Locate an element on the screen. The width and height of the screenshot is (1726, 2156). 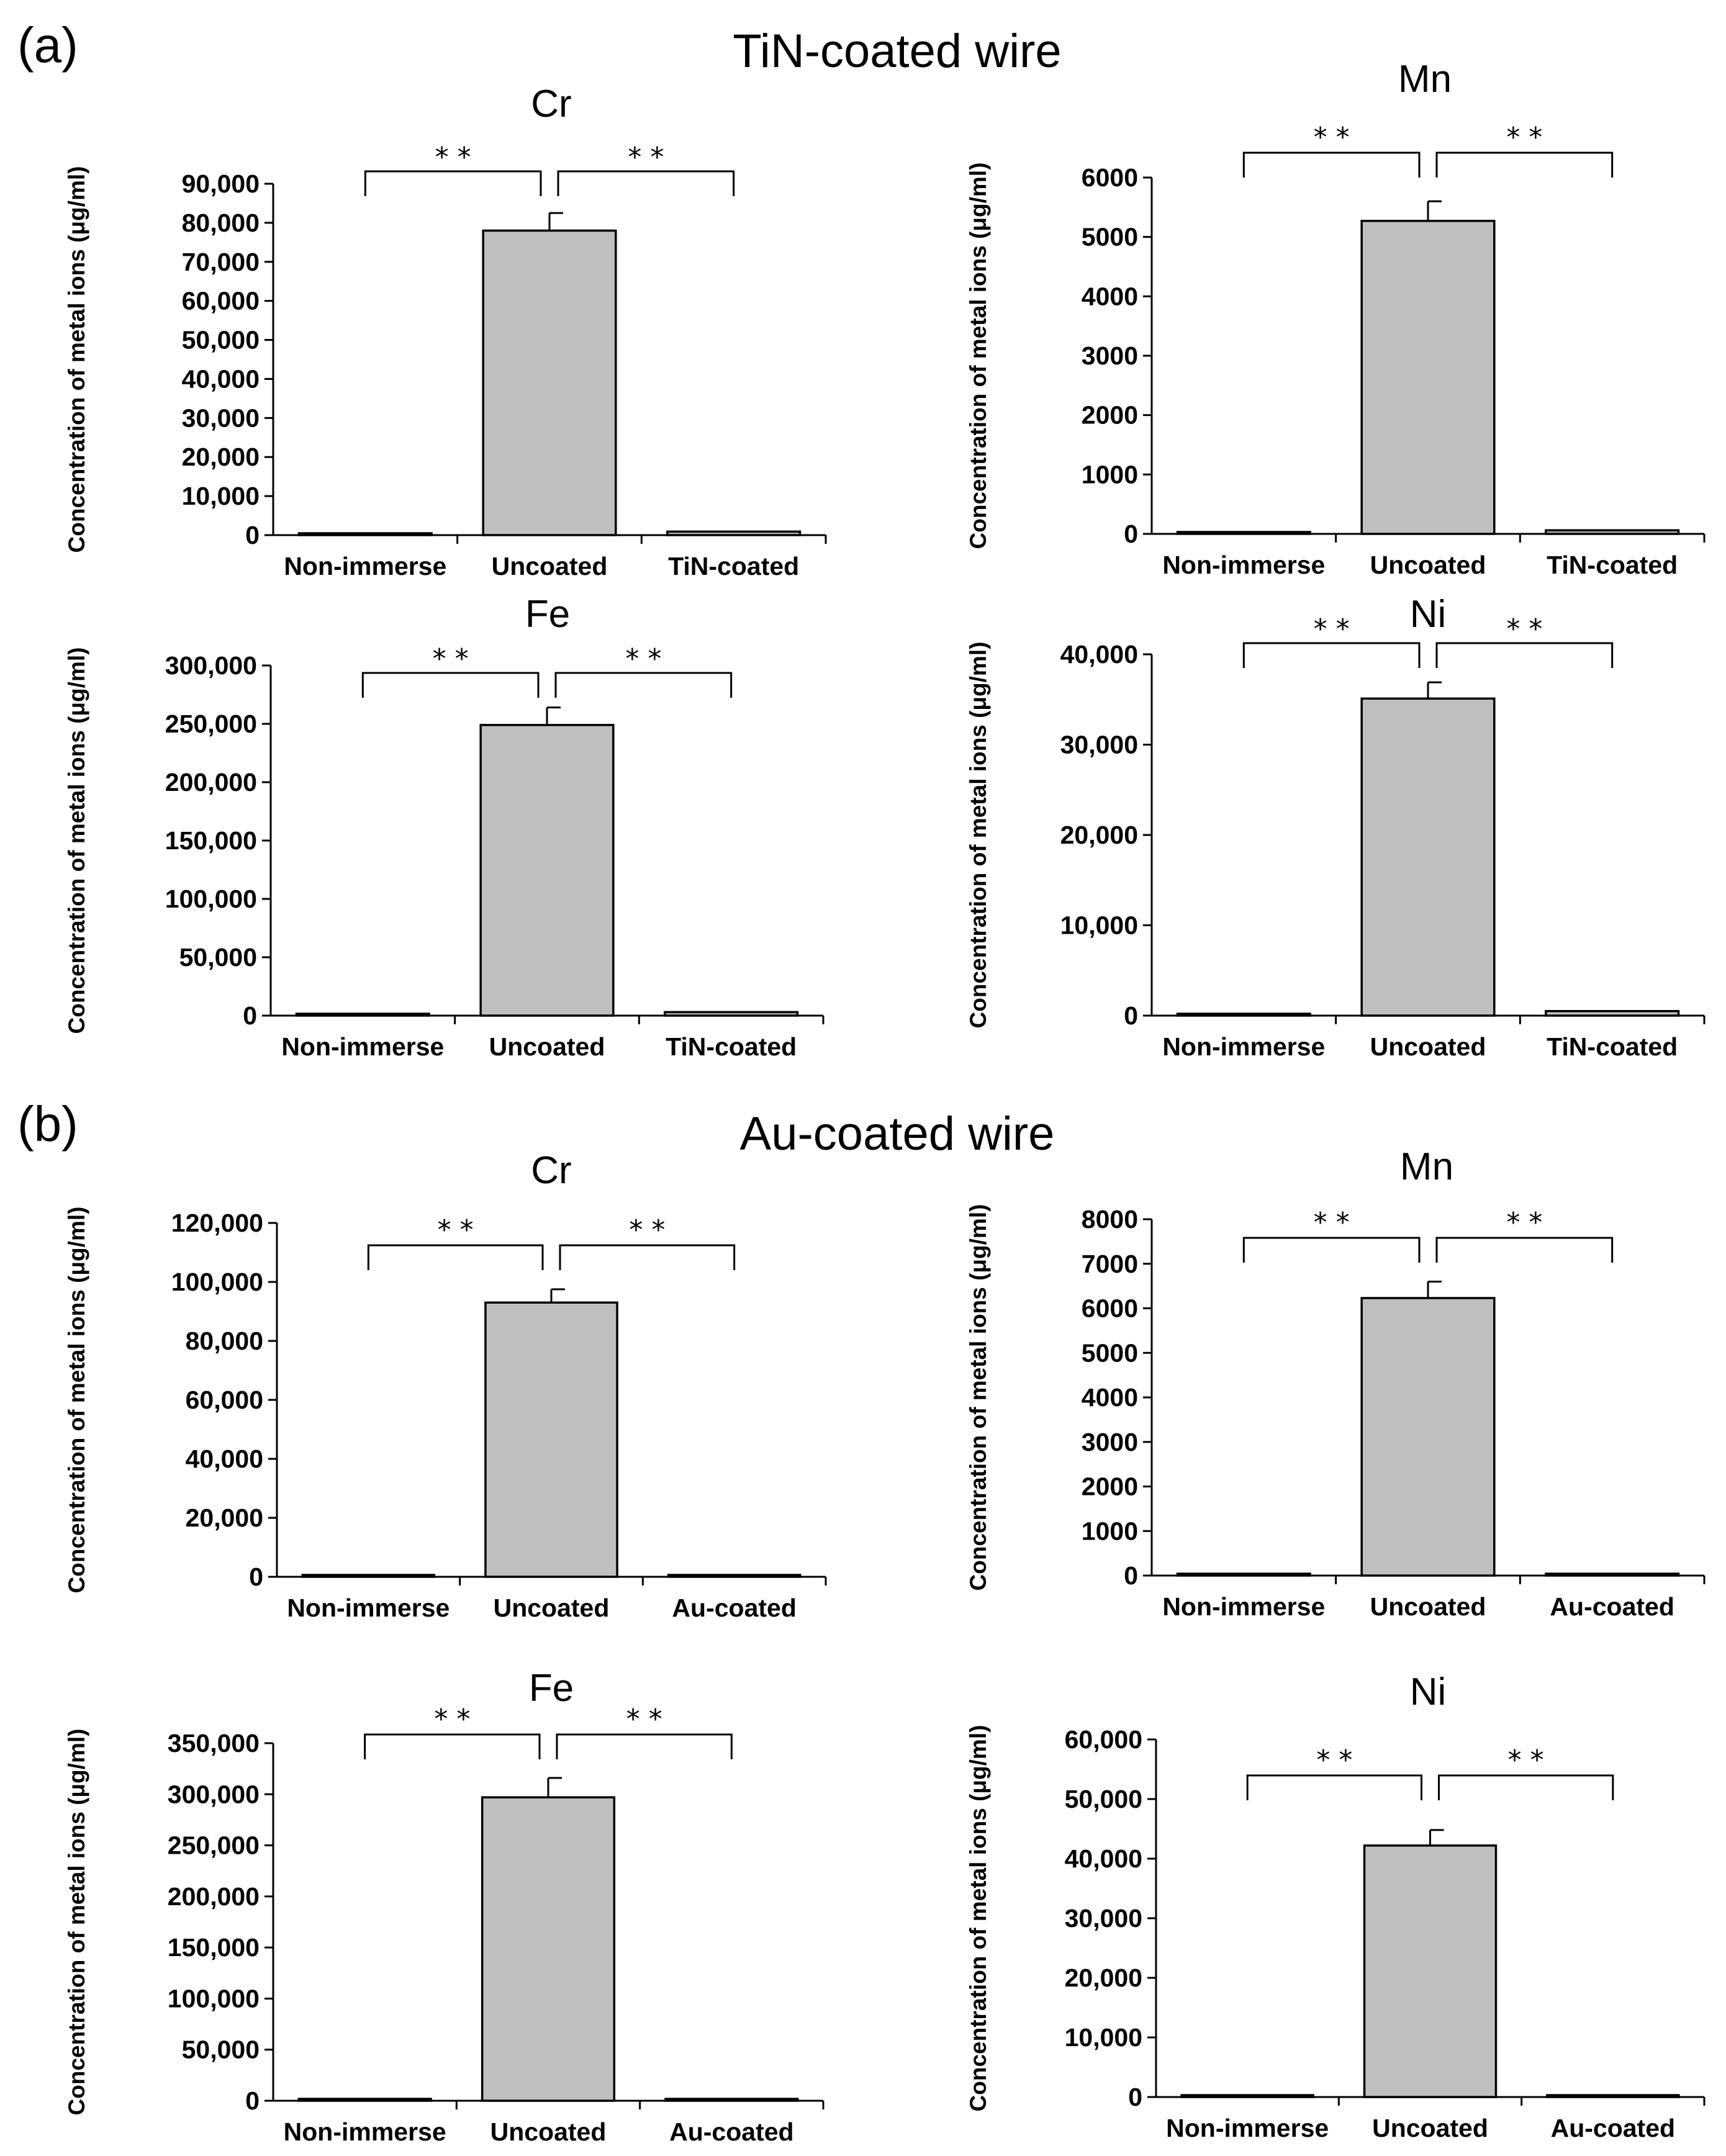
y-tick-label: 120,000 is located at coordinates (217, 1223).